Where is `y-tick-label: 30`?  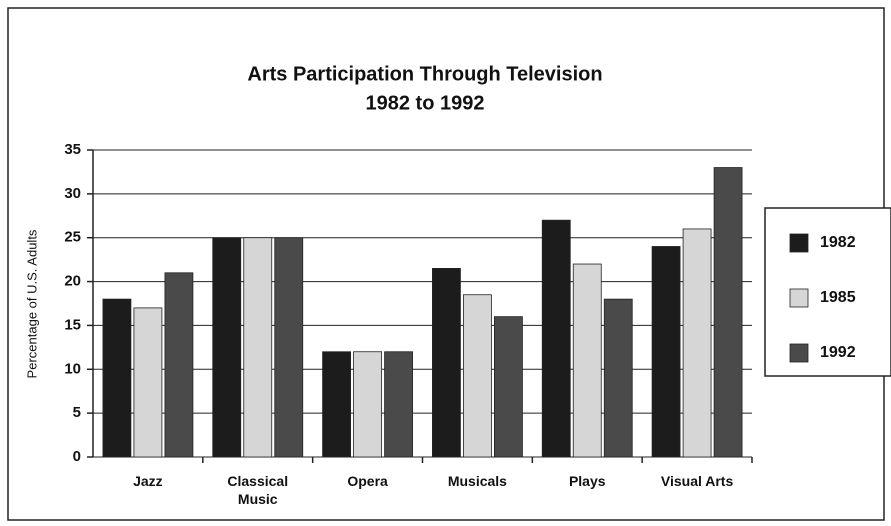
y-tick-label: 30 is located at coordinates (72, 193).